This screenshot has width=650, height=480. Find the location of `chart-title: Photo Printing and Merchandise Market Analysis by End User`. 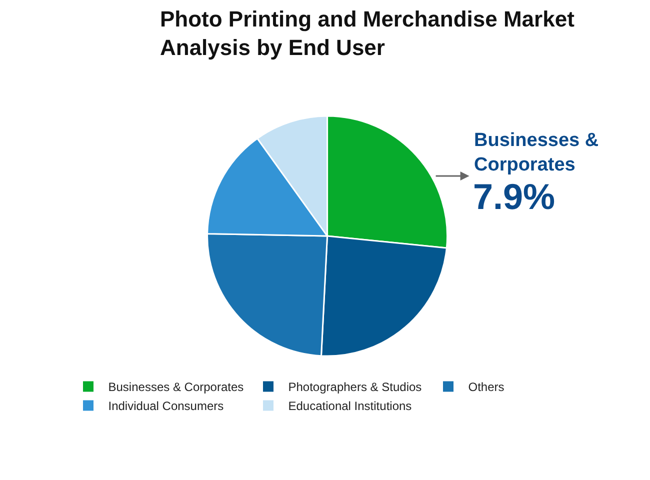

chart-title: Photo Printing and Merchandise Market Analysis by End User is located at coordinates (368, 33).